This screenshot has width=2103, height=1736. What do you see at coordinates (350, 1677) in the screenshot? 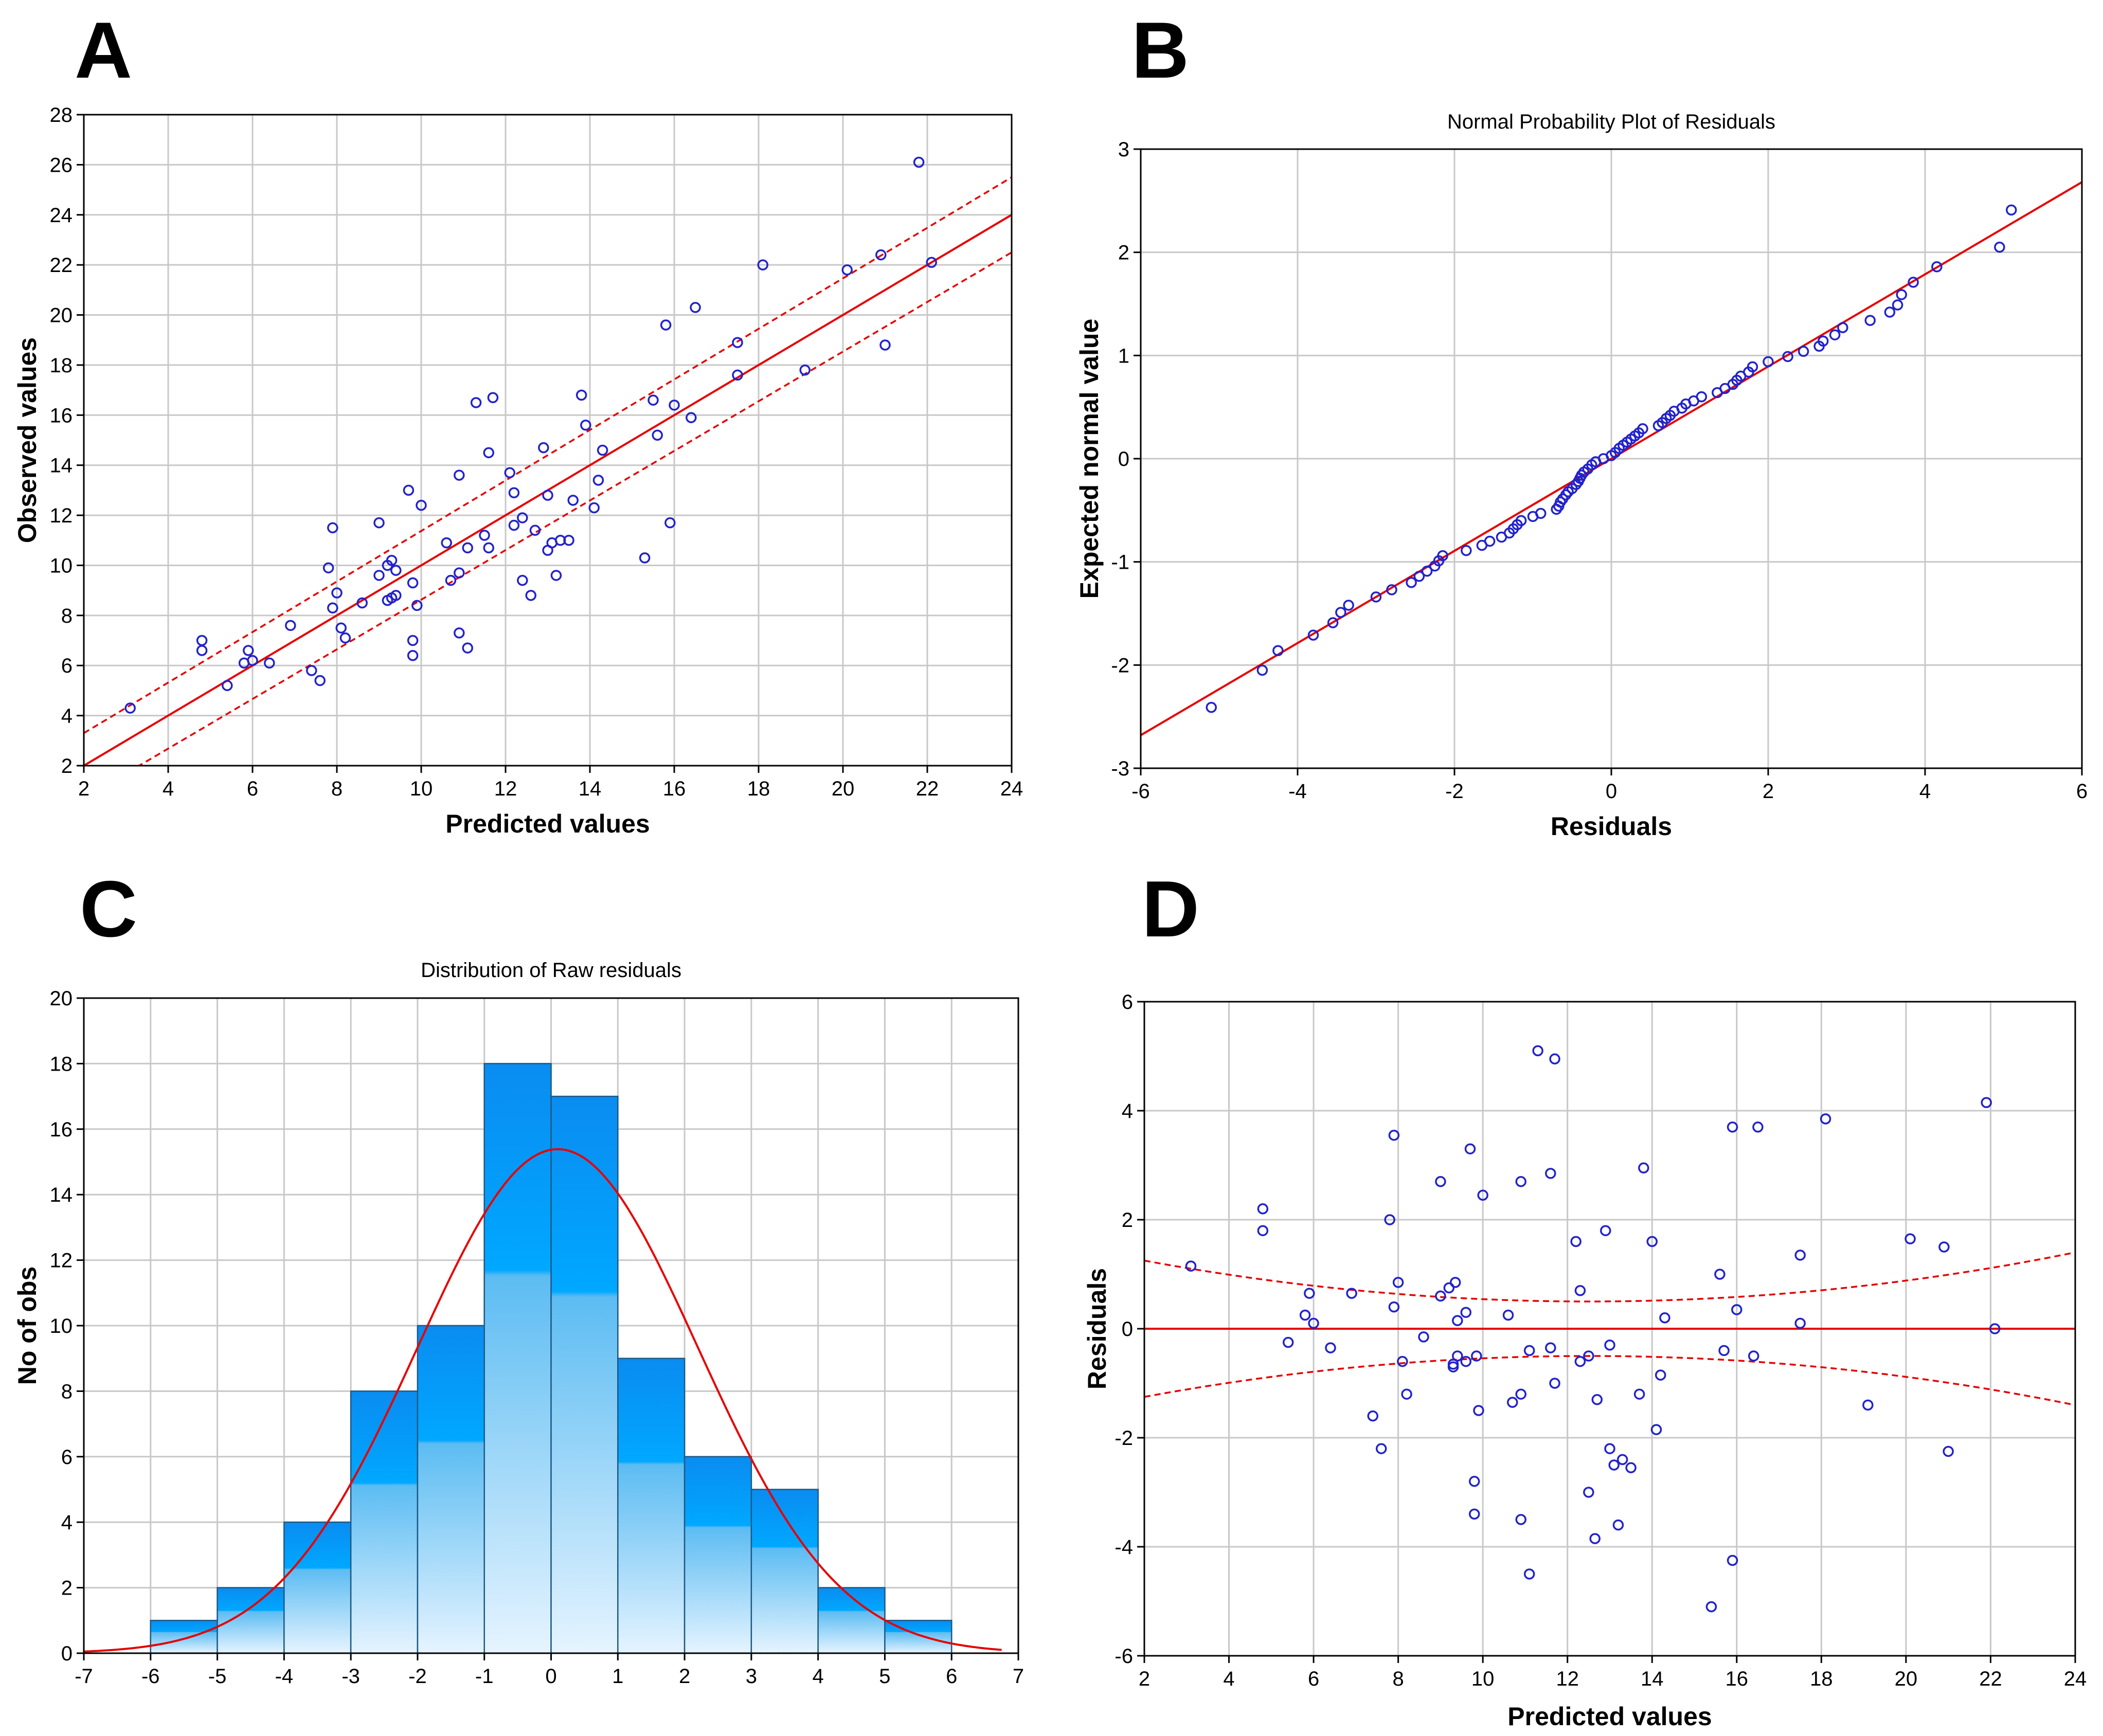
I see `x-tick-label: -3` at bounding box center [350, 1677].